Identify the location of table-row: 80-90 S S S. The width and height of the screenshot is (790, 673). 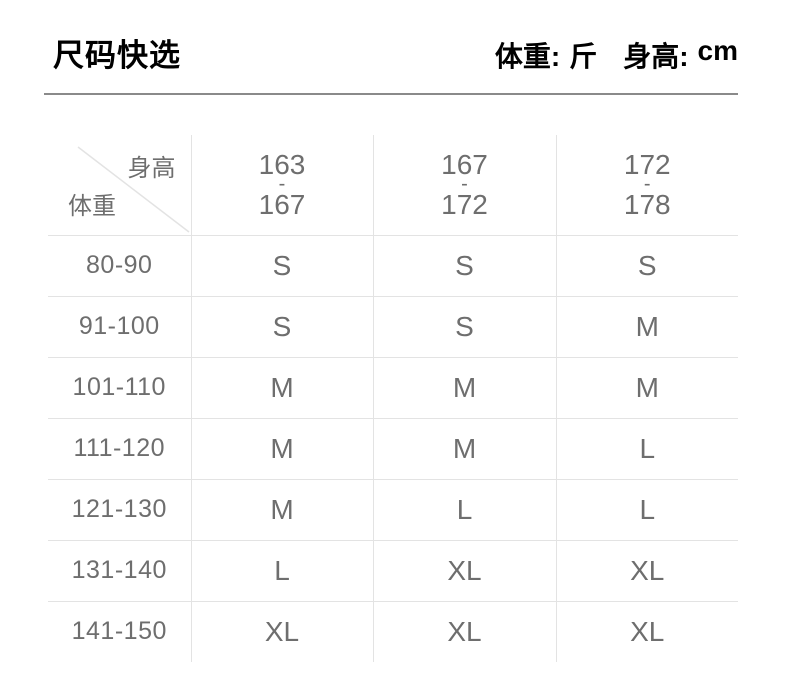
(393, 265).